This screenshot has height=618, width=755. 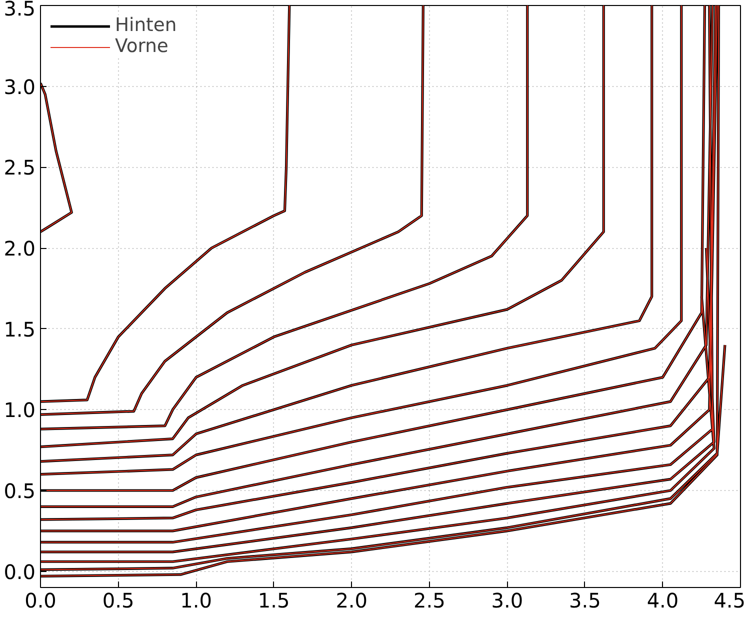 I want to click on x-tick-label: 0.0, so click(x=40, y=600).